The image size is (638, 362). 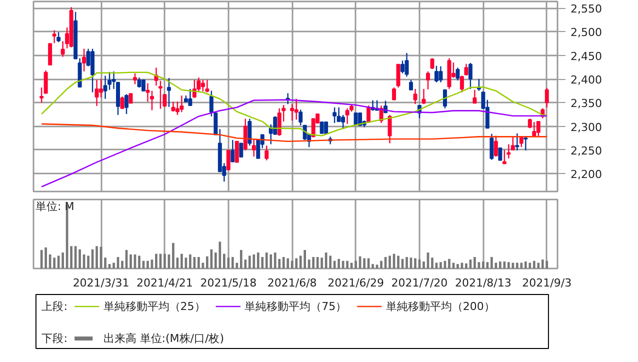 What do you see at coordinates (483, 283) in the screenshot?
I see `x-tick-label: 2021/8/13` at bounding box center [483, 283].